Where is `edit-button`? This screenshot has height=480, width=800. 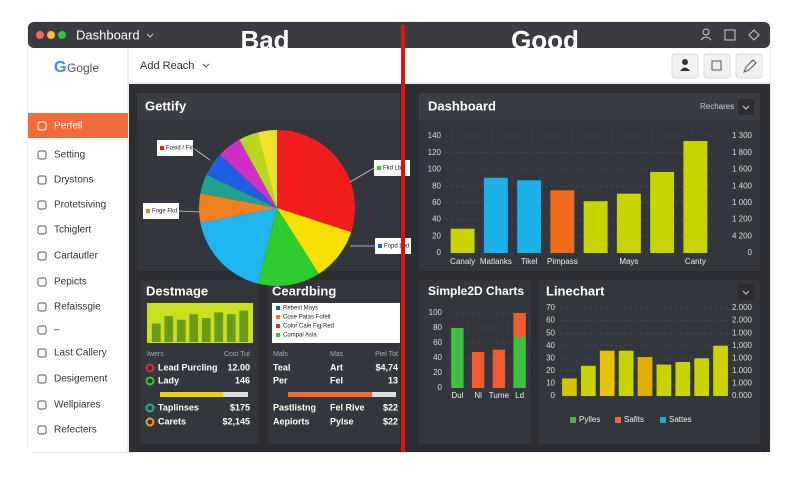
edit-button is located at coordinates (749, 66).